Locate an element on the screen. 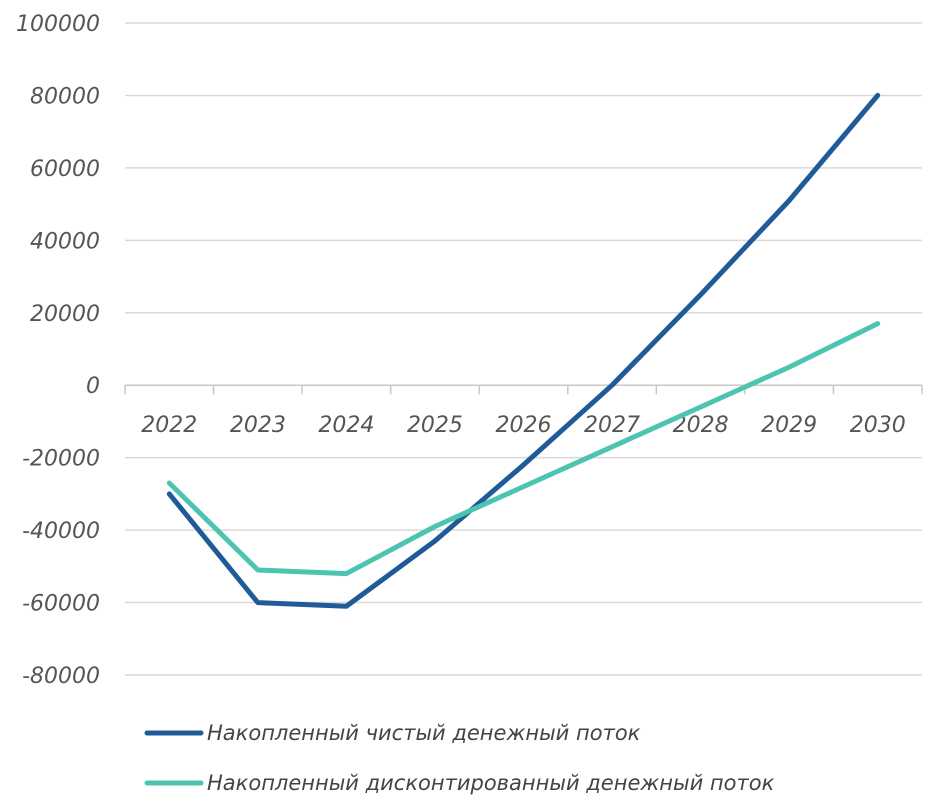  y-tick-label: -40000 is located at coordinates (61, 531).